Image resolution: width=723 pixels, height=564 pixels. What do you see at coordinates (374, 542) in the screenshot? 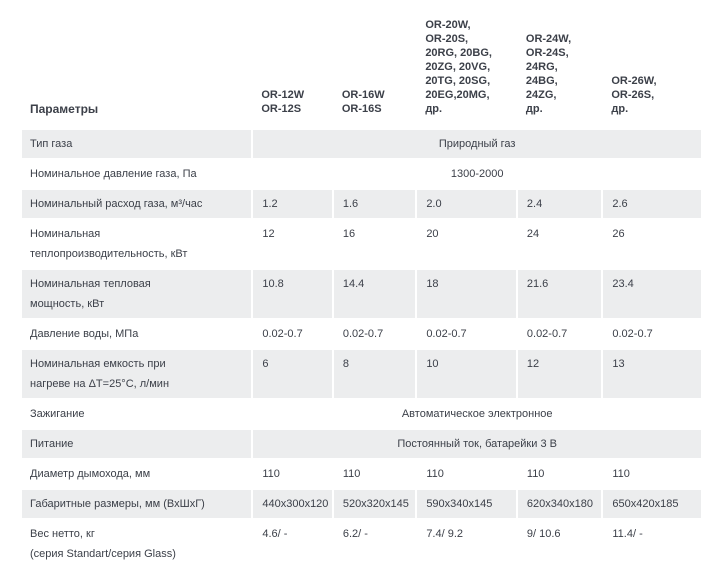
I see `value-cell: 6.2/ -` at bounding box center [374, 542].